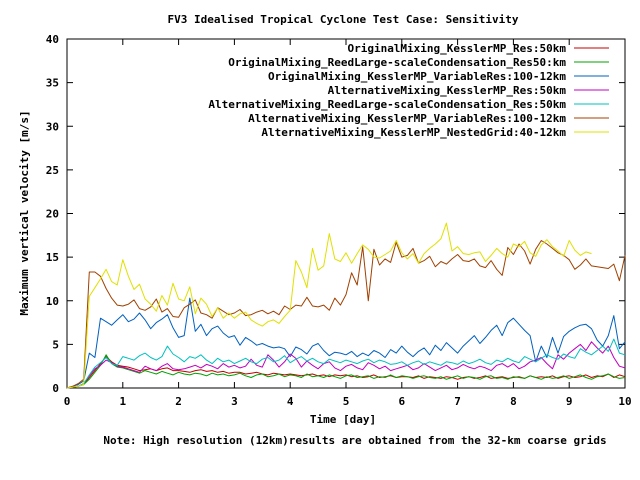 Image resolution: width=640 pixels, height=480 pixels. What do you see at coordinates (343, 419) in the screenshot?
I see `x-axis-label: Time [day]` at bounding box center [343, 419].